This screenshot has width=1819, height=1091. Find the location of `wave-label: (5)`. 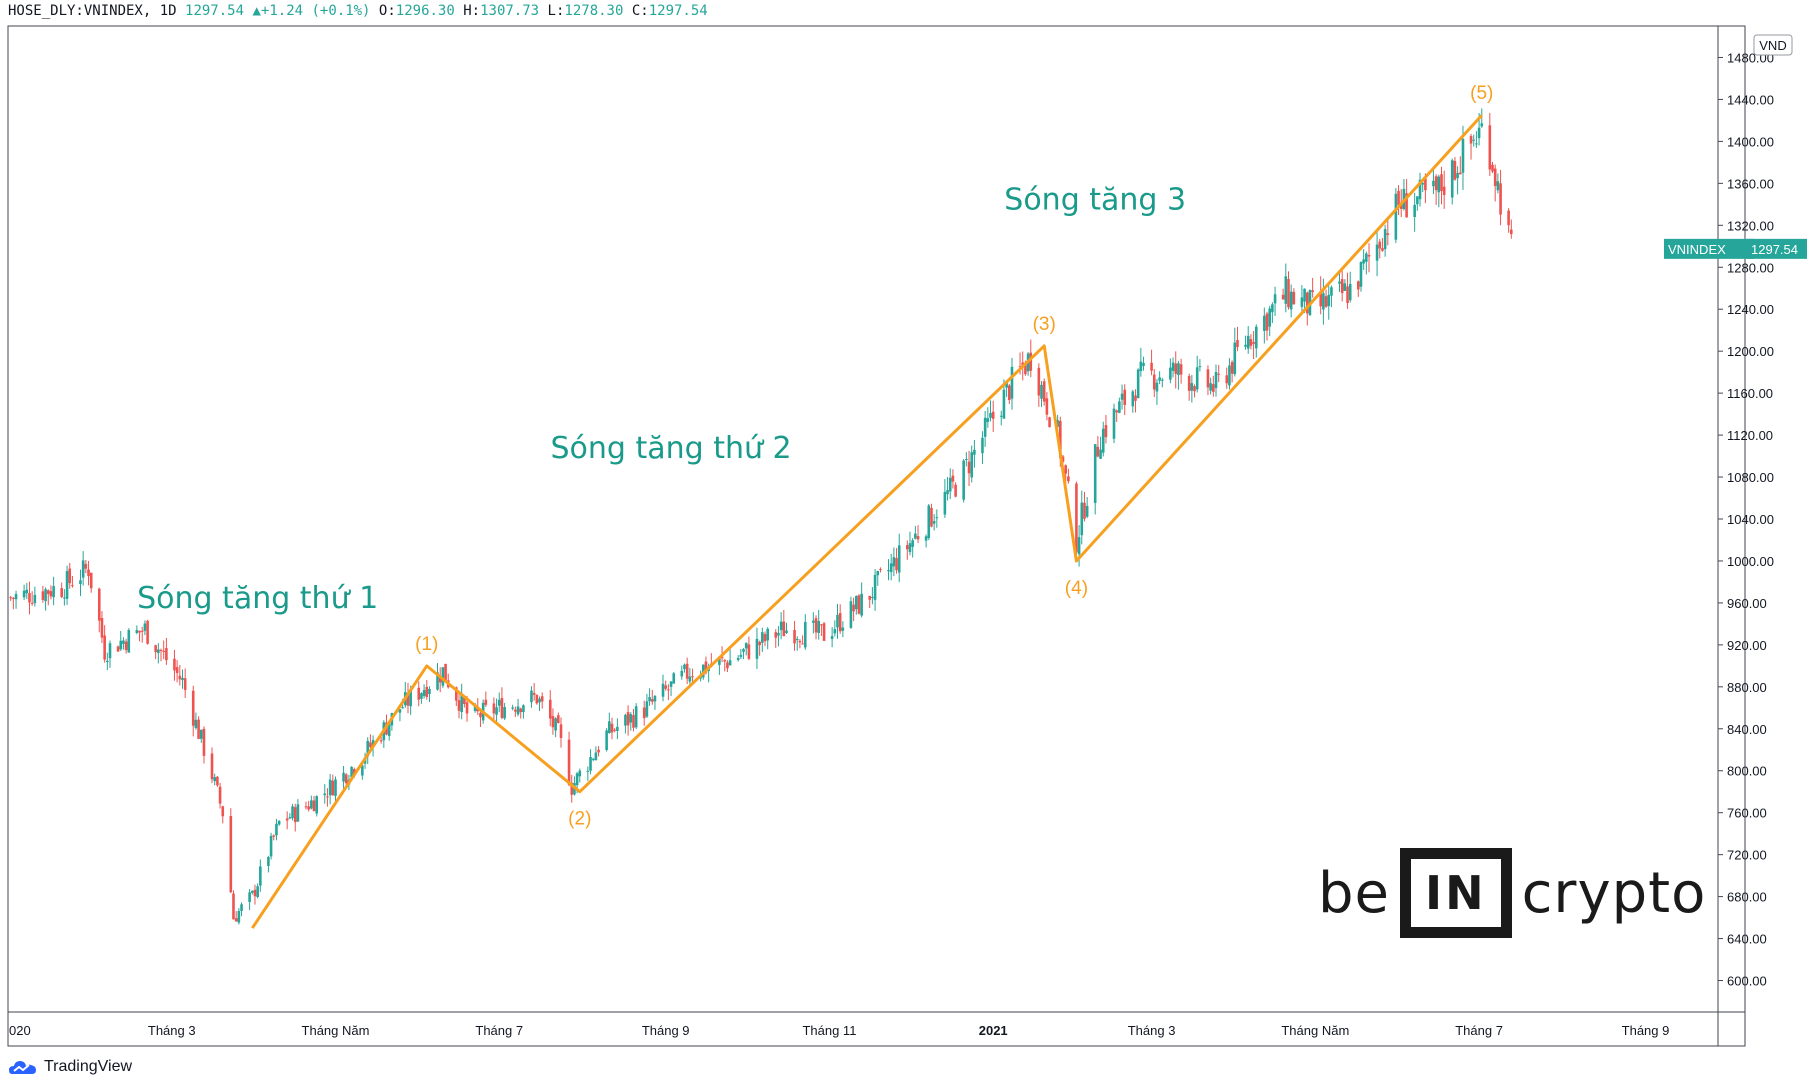

wave-label: (5) is located at coordinates (1481, 93).